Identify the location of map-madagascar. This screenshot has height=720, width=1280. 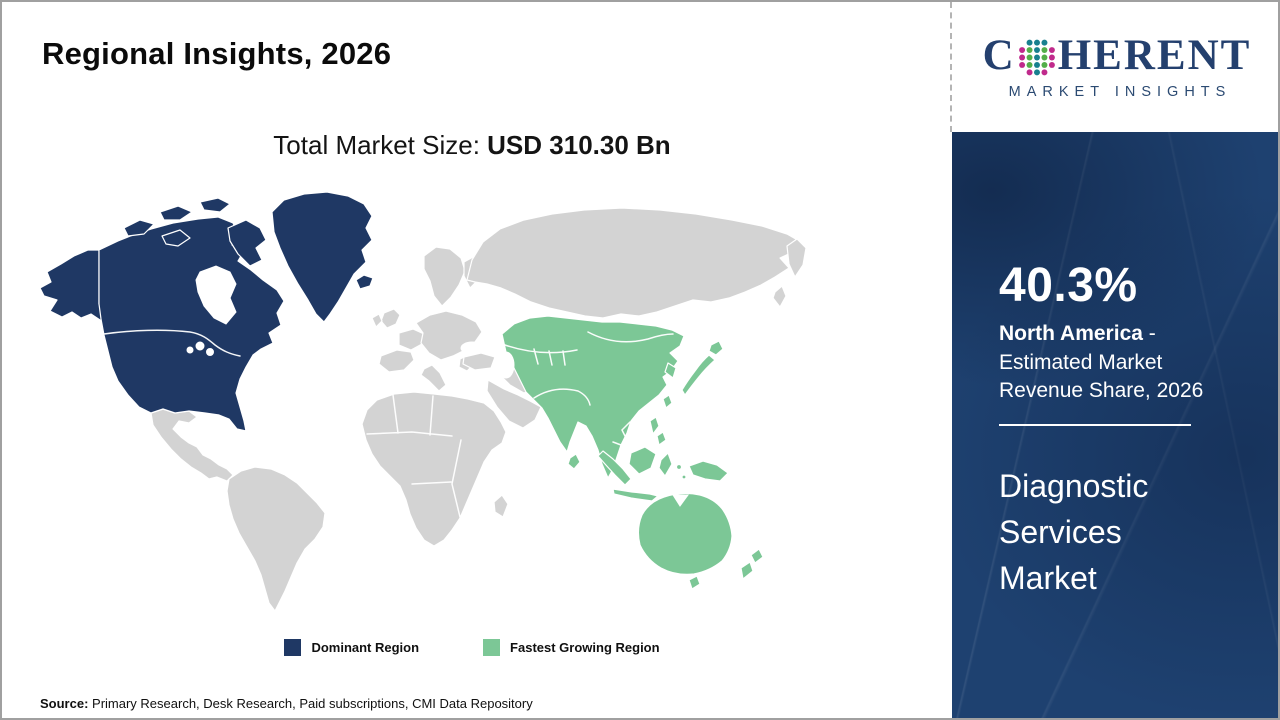
(501, 506).